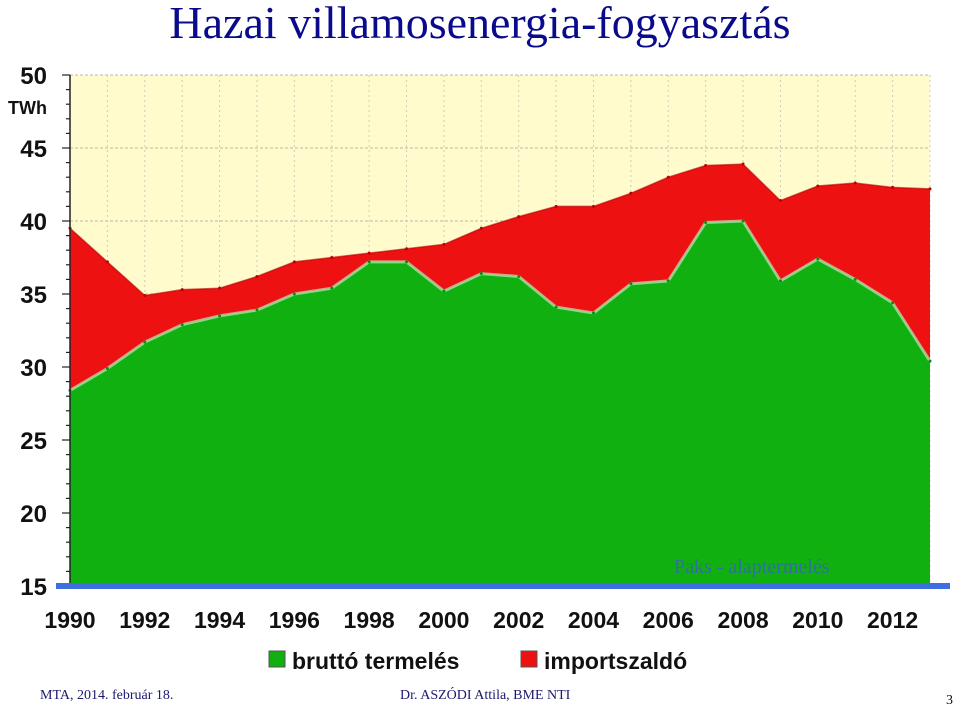 The height and width of the screenshot is (709, 960). What do you see at coordinates (33, 587) in the screenshot?
I see `y-tick-label: 15` at bounding box center [33, 587].